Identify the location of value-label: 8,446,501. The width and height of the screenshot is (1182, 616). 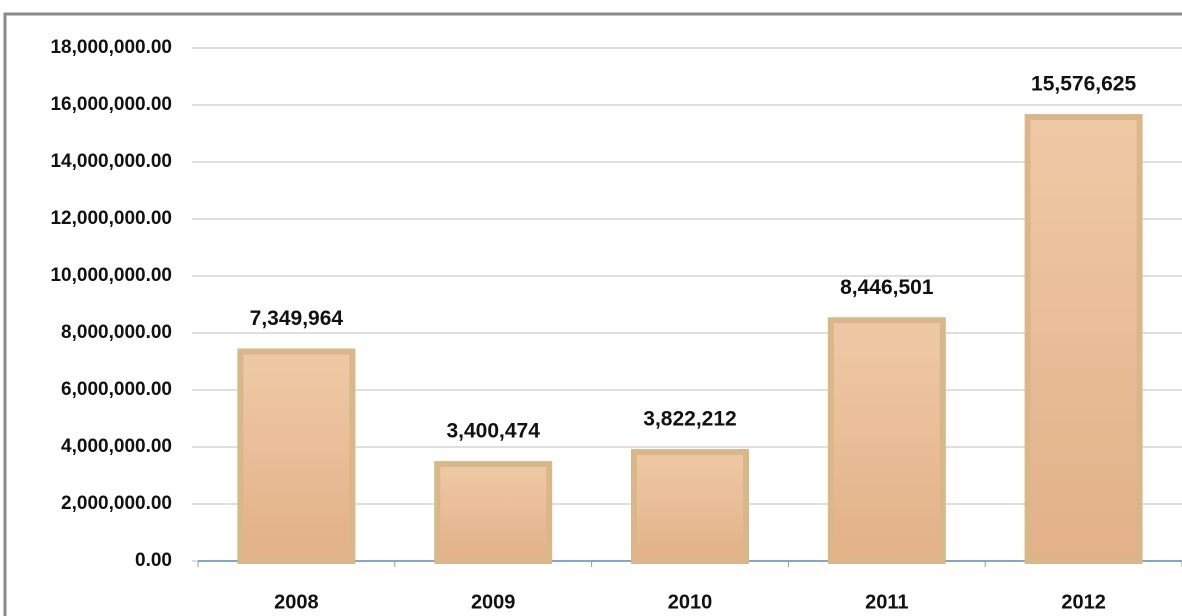
(887, 287).